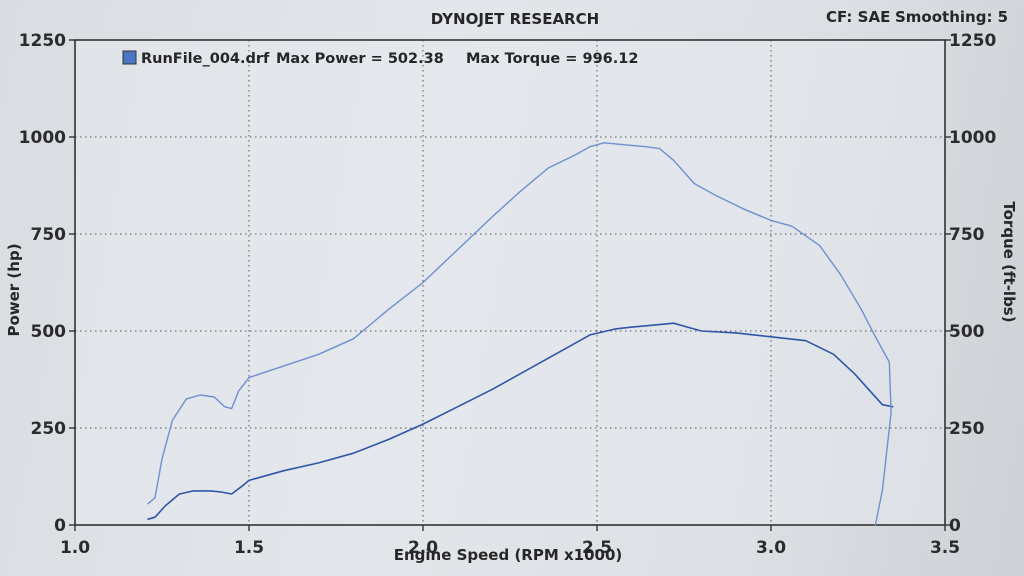  Describe the element at coordinates (14, 289) in the screenshot. I see `y-axis-title: Power (hp)` at that location.